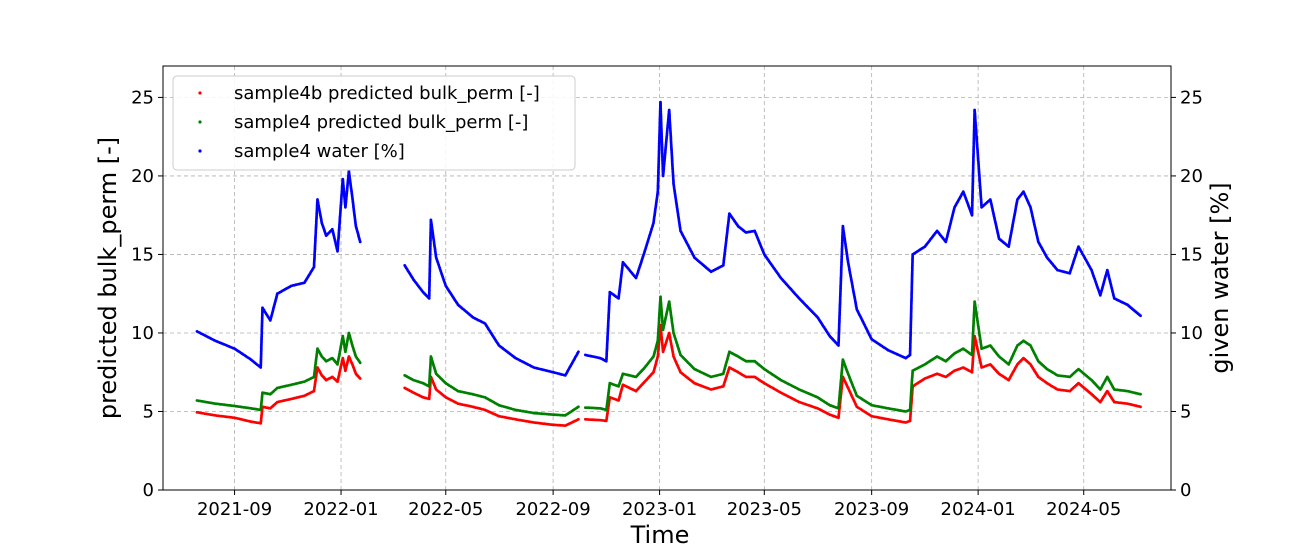 The height and width of the screenshot is (550, 1300). I want to click on right-y-tick-label: 25, so click(1191, 97).